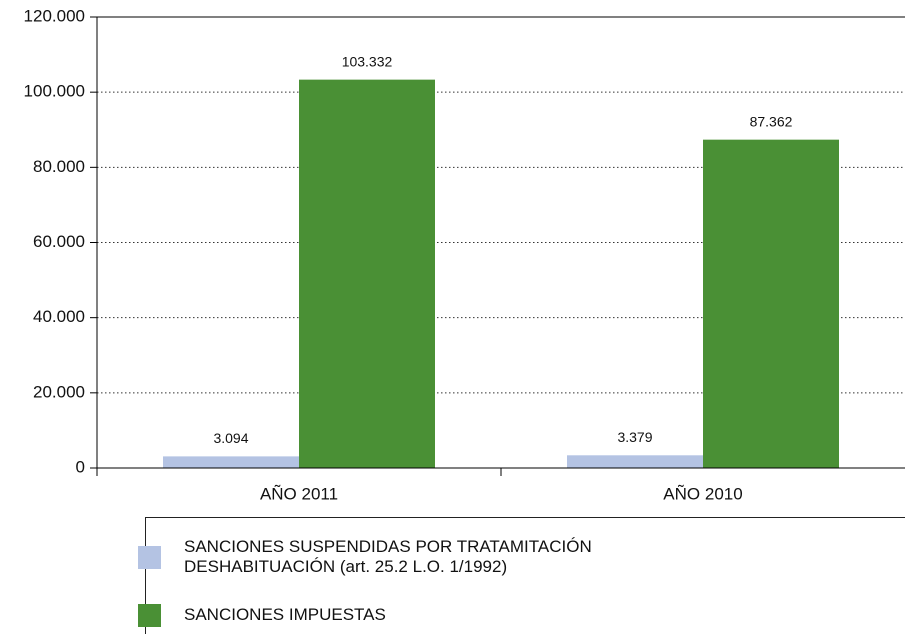 This screenshot has width=905, height=634. Describe the element at coordinates (54, 15) in the screenshot. I see `y-tick-label: 120.000` at that location.